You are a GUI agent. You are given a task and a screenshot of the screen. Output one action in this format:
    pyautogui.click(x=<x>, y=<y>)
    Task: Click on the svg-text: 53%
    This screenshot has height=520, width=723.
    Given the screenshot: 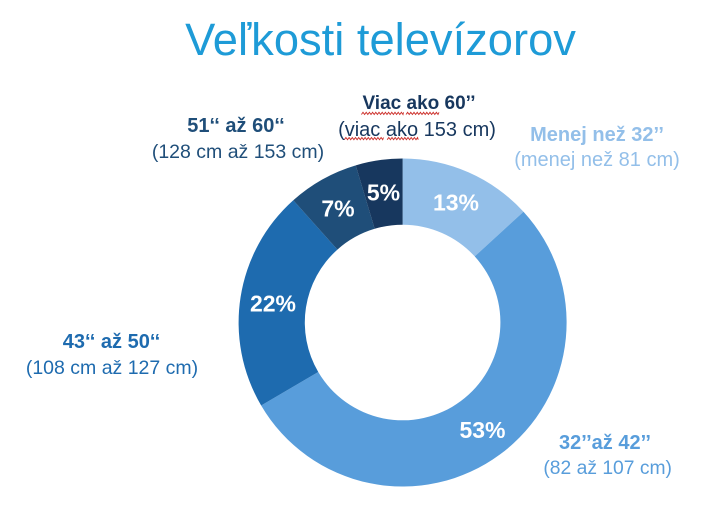 What is the action you would take?
    pyautogui.click(x=482, y=430)
    